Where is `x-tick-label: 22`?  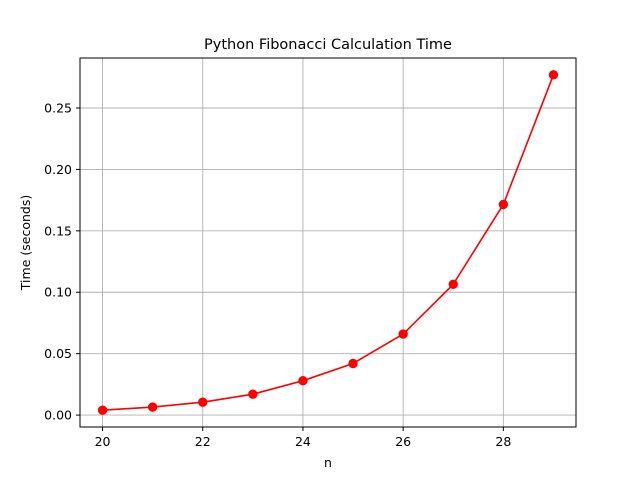
x-tick-label: 22 is located at coordinates (203, 441).